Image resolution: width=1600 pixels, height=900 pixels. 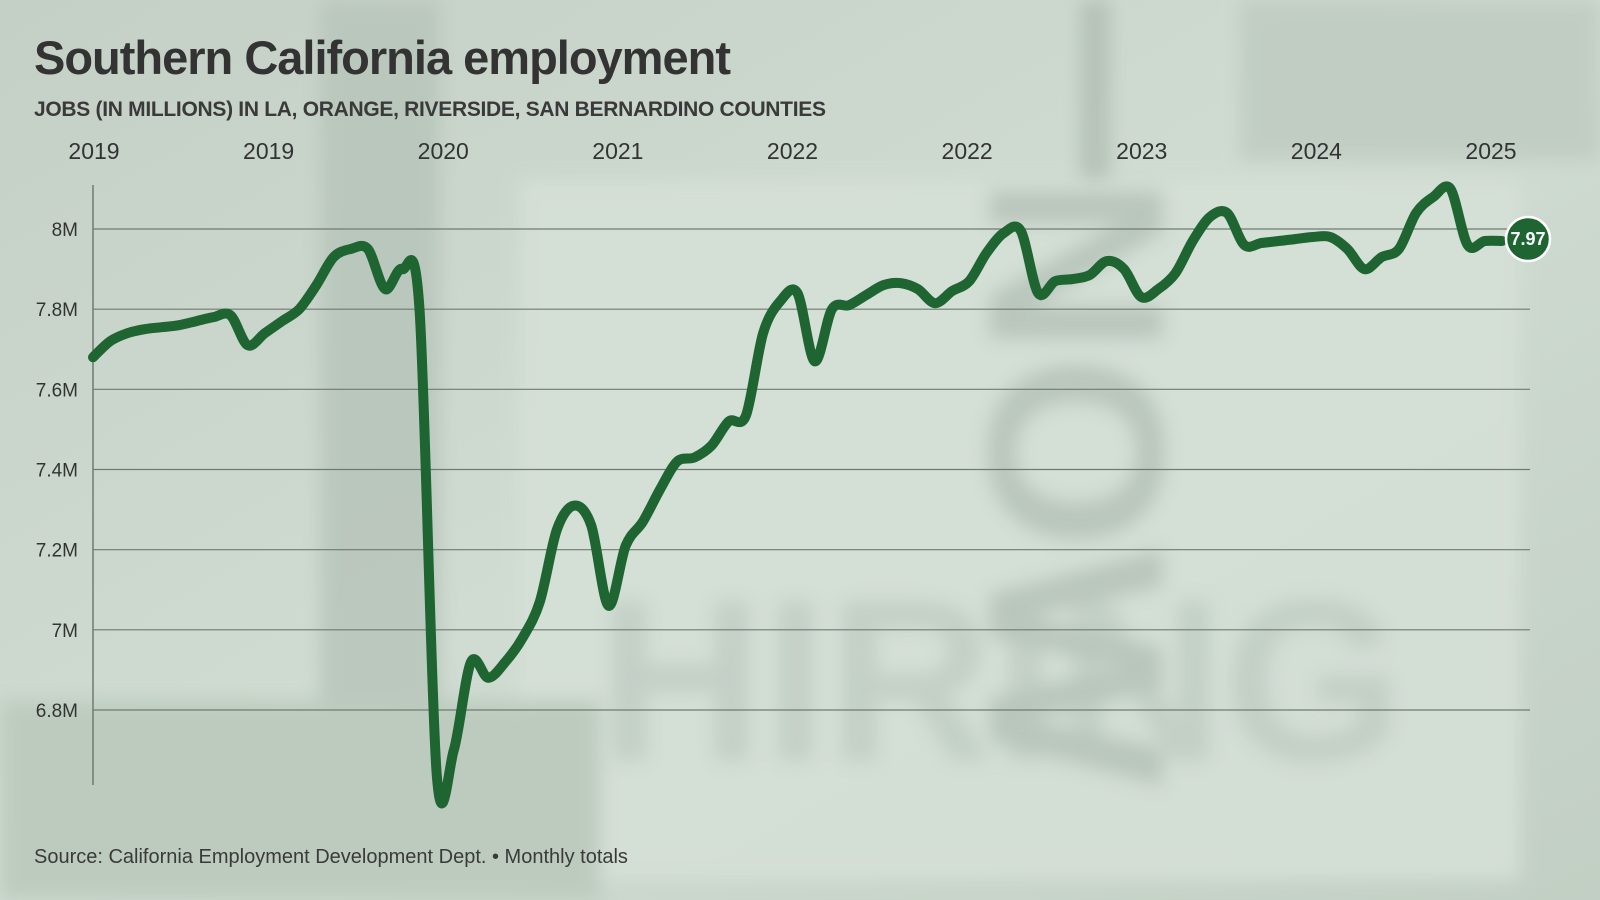 I want to click on svg-text: HIRING, so click(x=1000, y=680).